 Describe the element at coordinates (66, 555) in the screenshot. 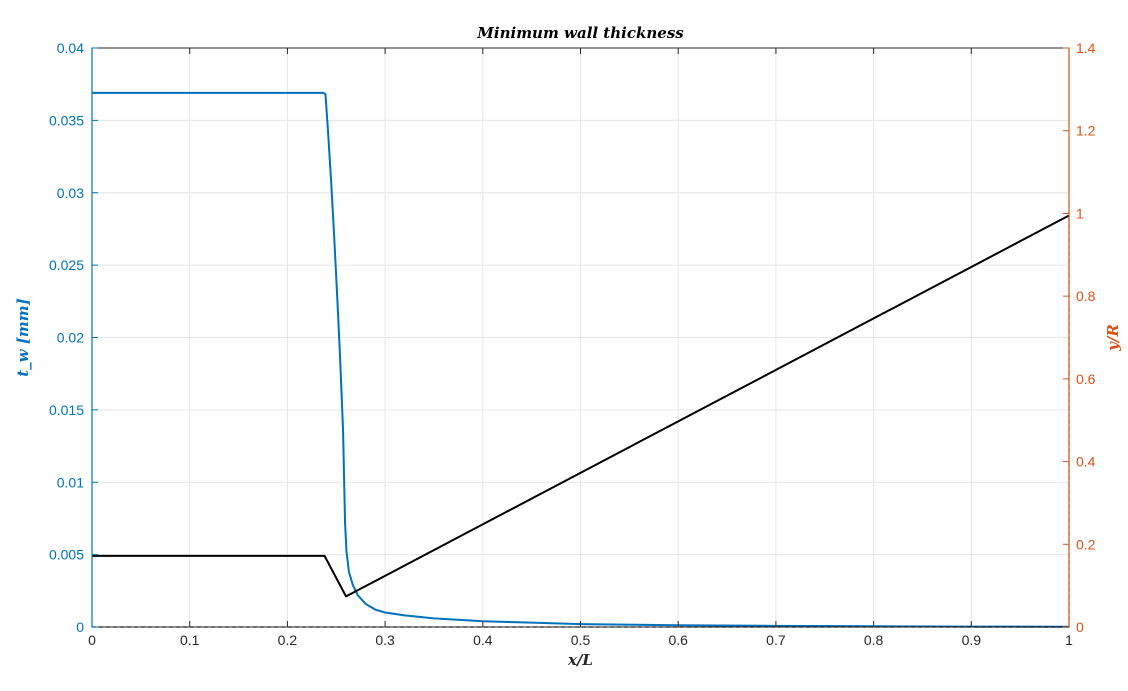

I see `y-left-tick-label: 0.005` at that location.